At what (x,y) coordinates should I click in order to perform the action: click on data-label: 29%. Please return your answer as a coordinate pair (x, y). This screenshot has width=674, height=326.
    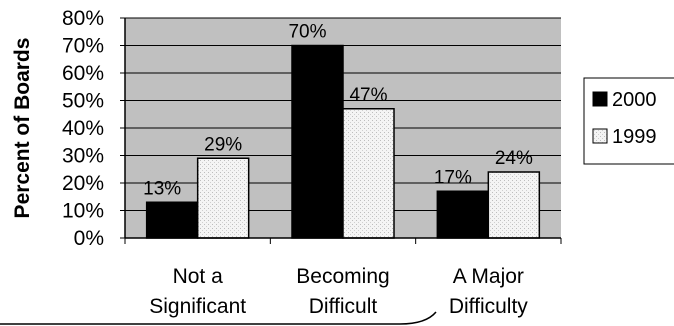
    Looking at the image, I should click on (223, 144).